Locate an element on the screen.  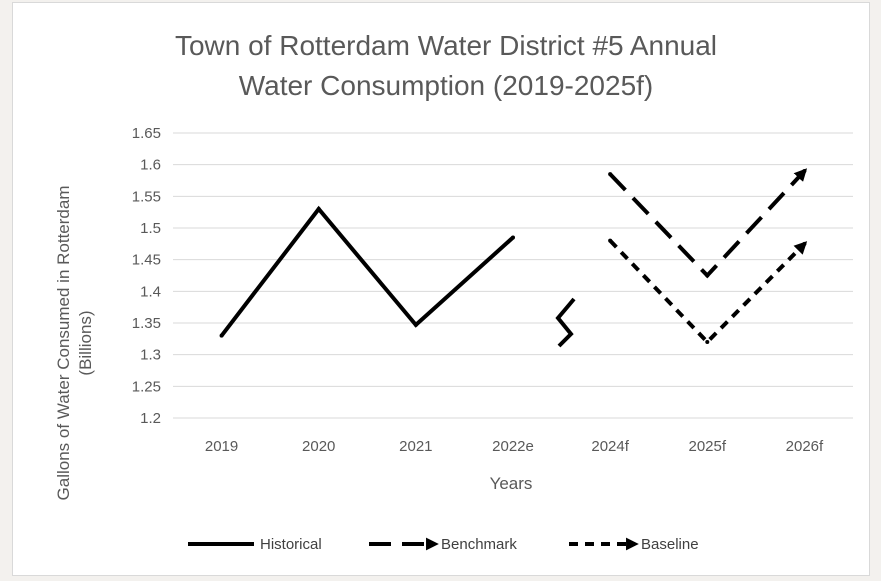
y-tick-label: 1.2 is located at coordinates (150, 418).